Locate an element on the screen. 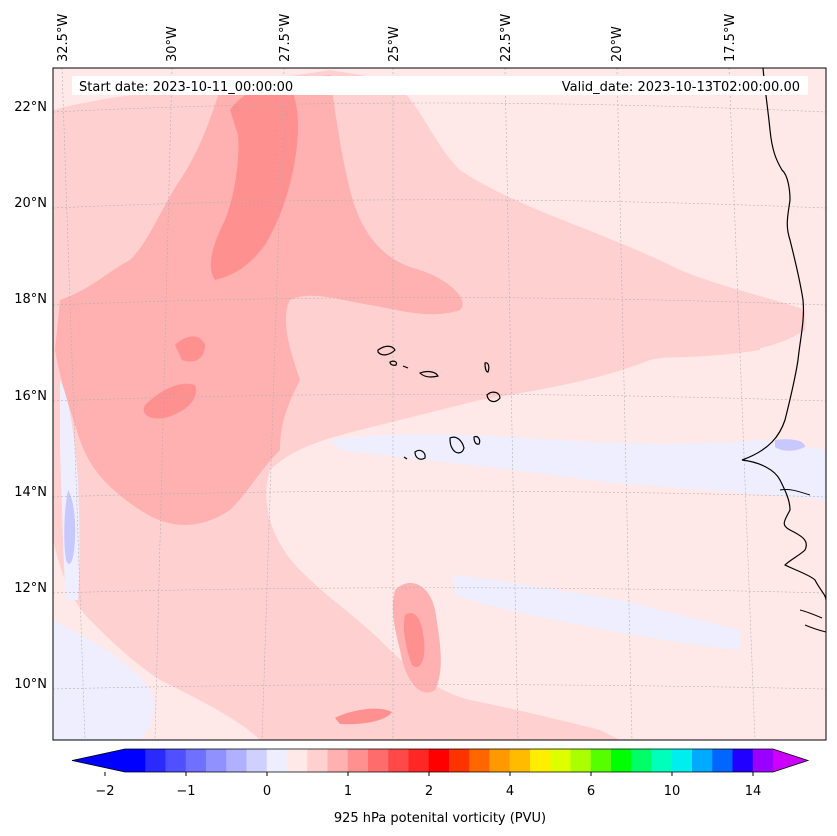 Image resolution: width=837 pixels, height=836 pixels. lat-label-2: 20°N is located at coordinates (30, 203).